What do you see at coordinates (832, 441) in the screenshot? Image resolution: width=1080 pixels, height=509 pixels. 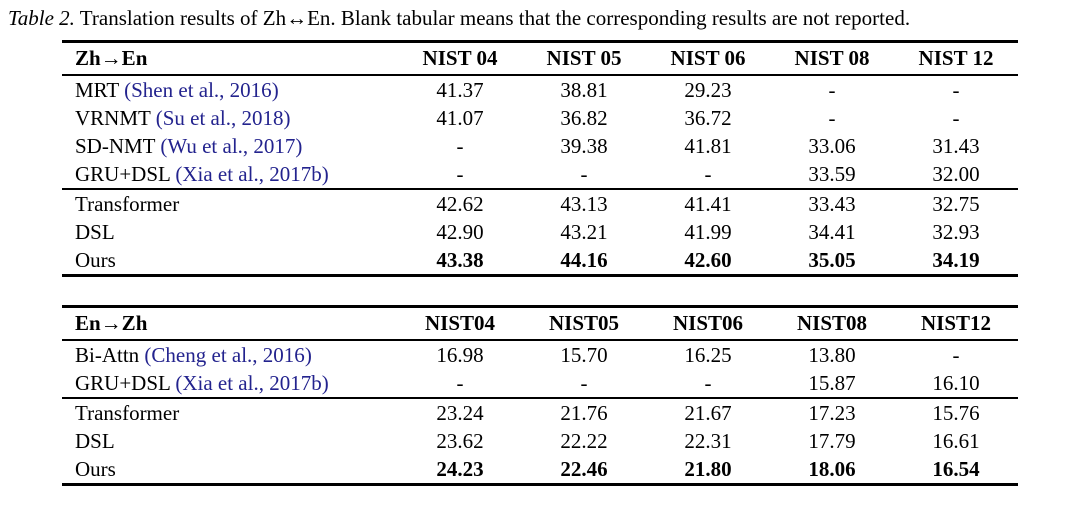 I see `score-cell: 17.79` at bounding box center [832, 441].